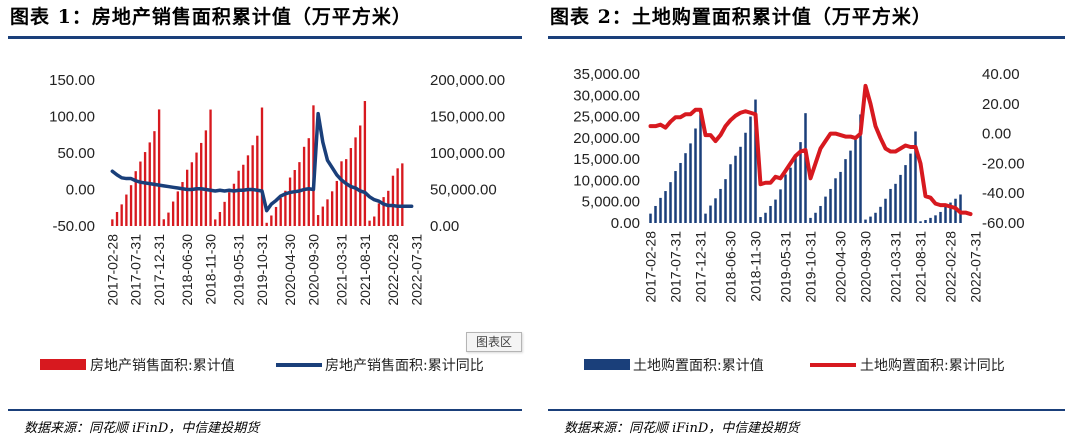 This screenshot has height=445, width=1073. I want to click on right-axis-tick: 200,000.00, so click(467, 80).